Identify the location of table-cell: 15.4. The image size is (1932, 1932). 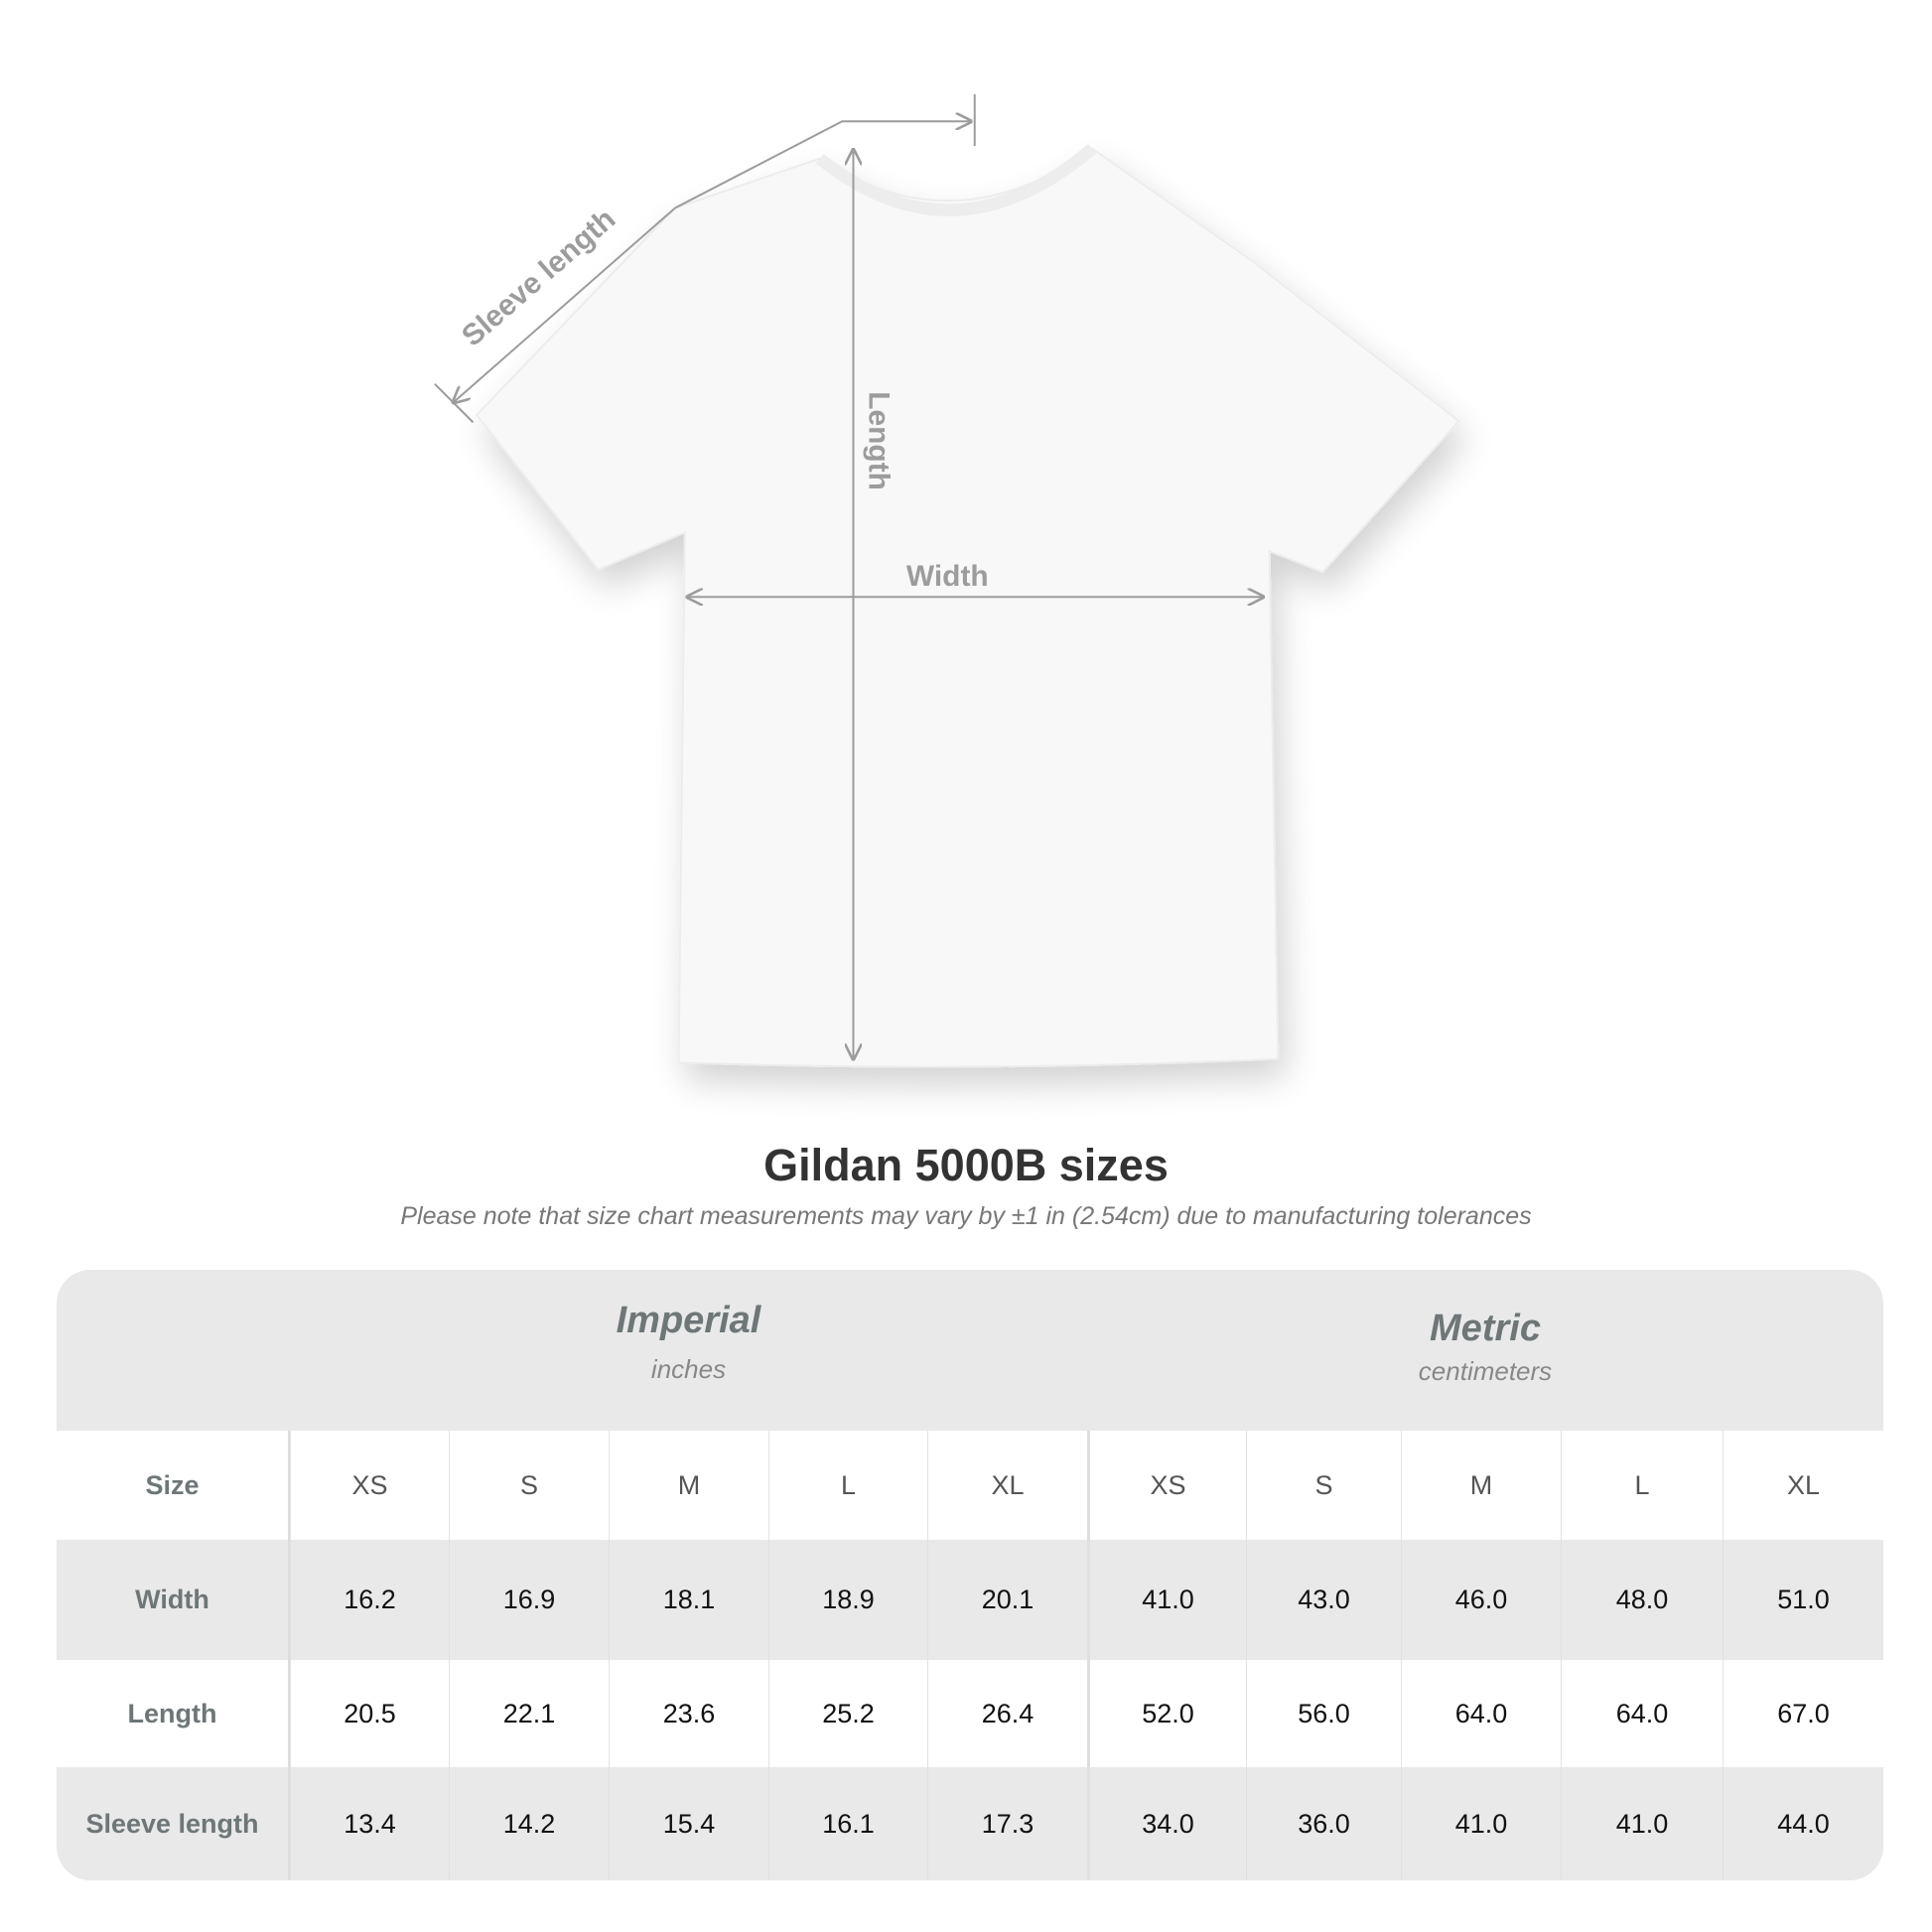
(688, 1823).